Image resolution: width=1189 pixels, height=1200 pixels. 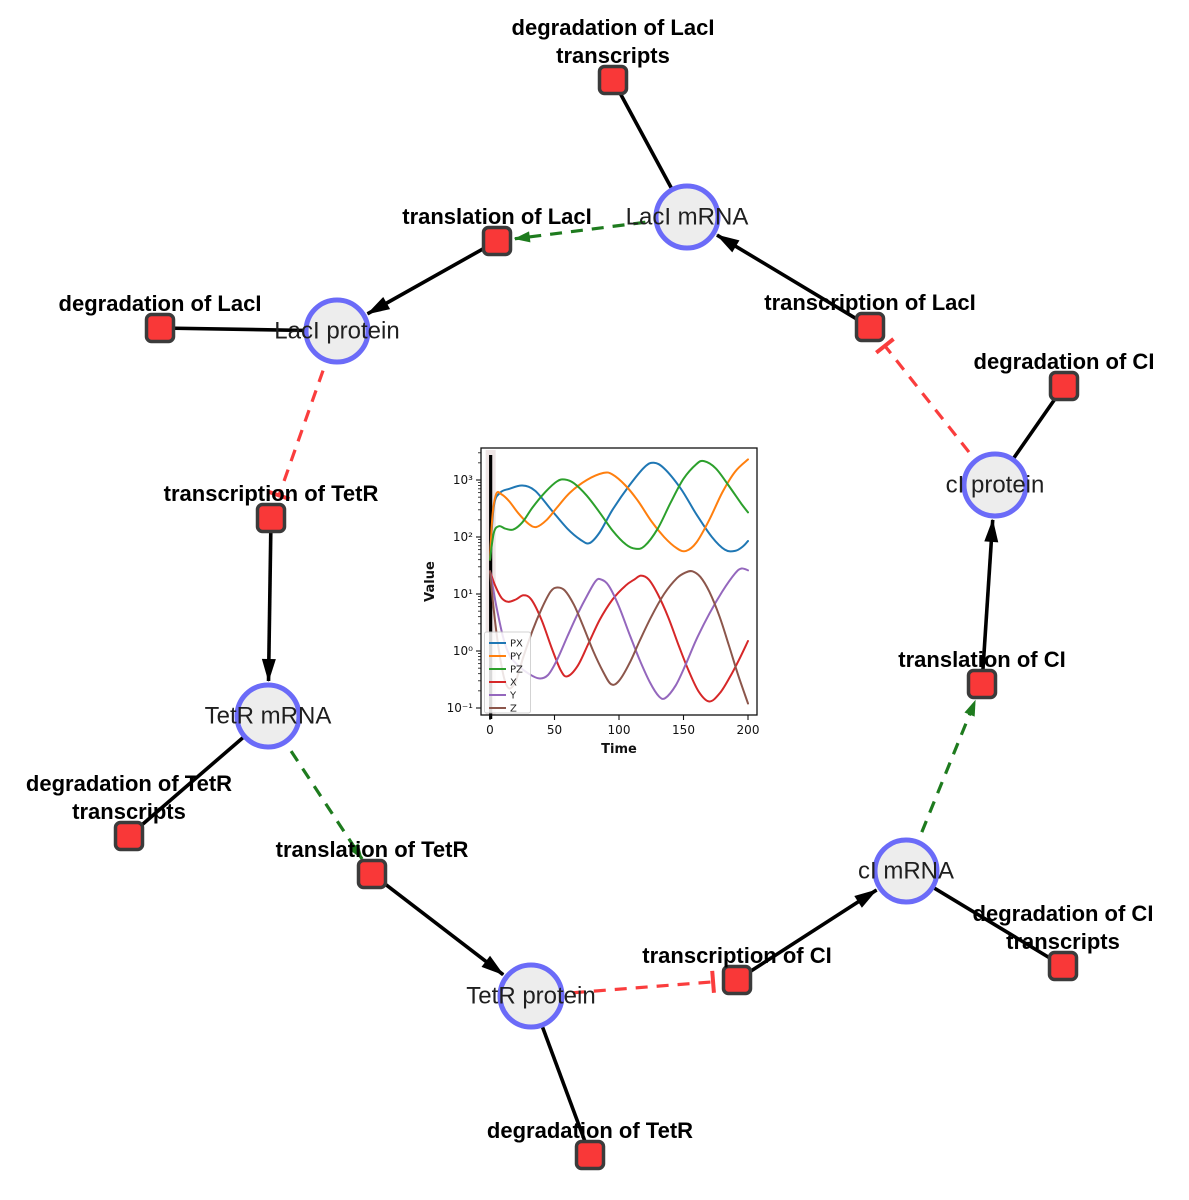 What do you see at coordinates (129, 811) in the screenshot?
I see `reaction-label-deg_tetR_tx-line1: transcripts` at bounding box center [129, 811].